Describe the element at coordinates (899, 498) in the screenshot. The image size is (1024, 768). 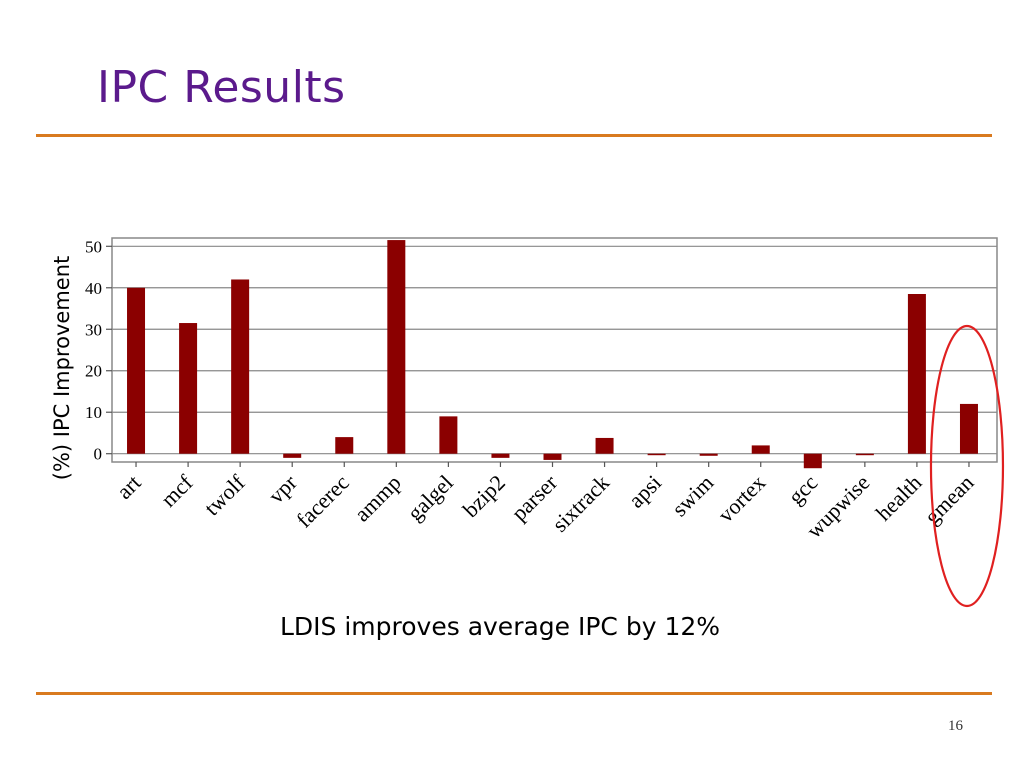
I see `x-tick-label-health: health` at that location.